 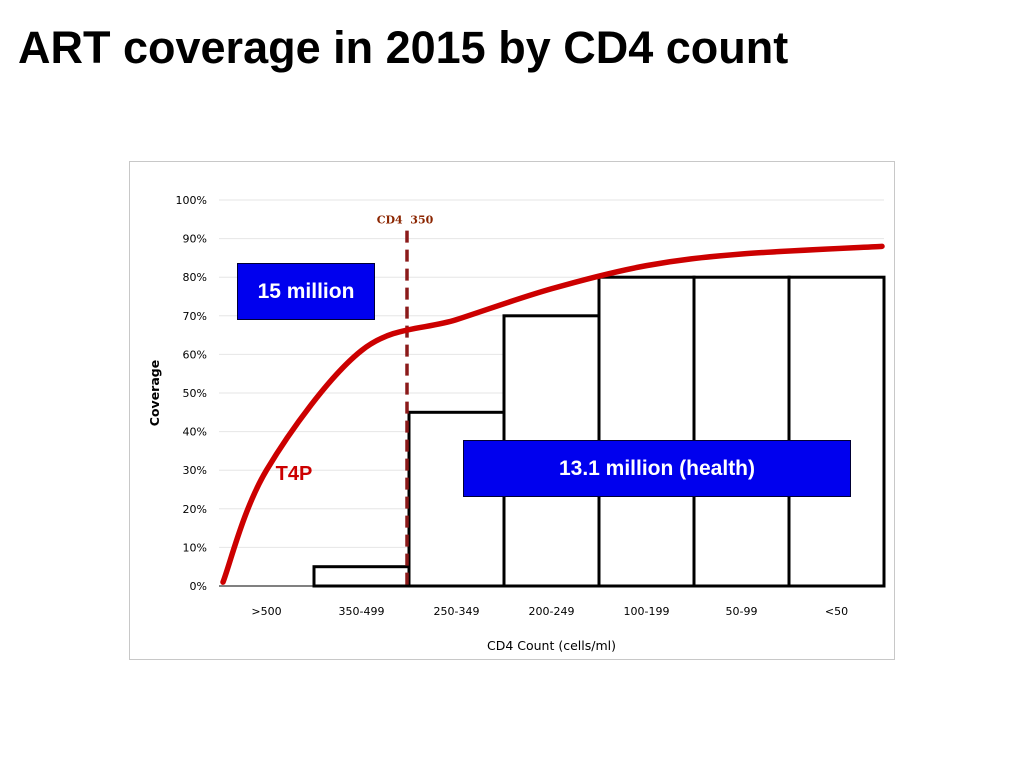 I want to click on y-tick-label: 100%, so click(x=191, y=200).